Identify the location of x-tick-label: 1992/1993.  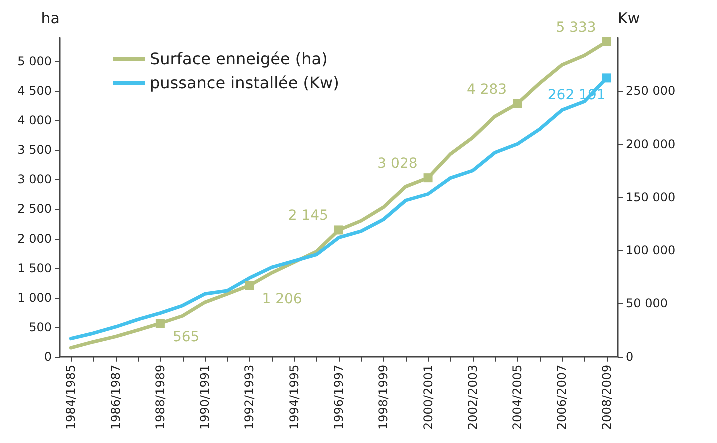
(249, 397).